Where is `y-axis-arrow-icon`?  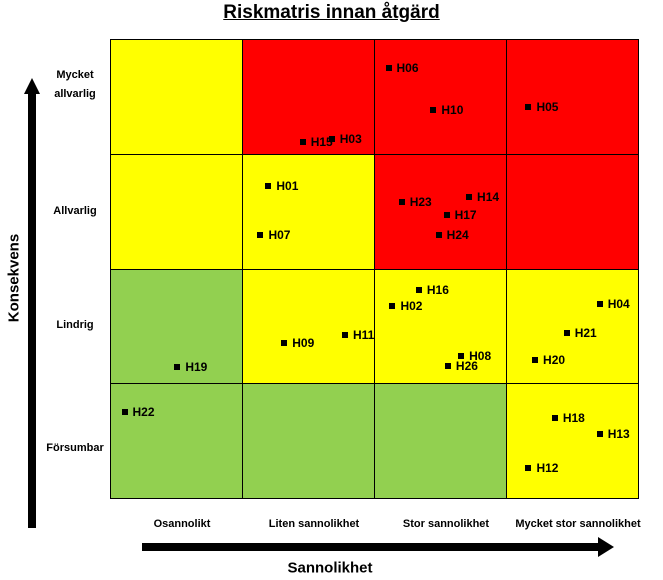
y-axis-arrow-icon is located at coordinates (32, 303).